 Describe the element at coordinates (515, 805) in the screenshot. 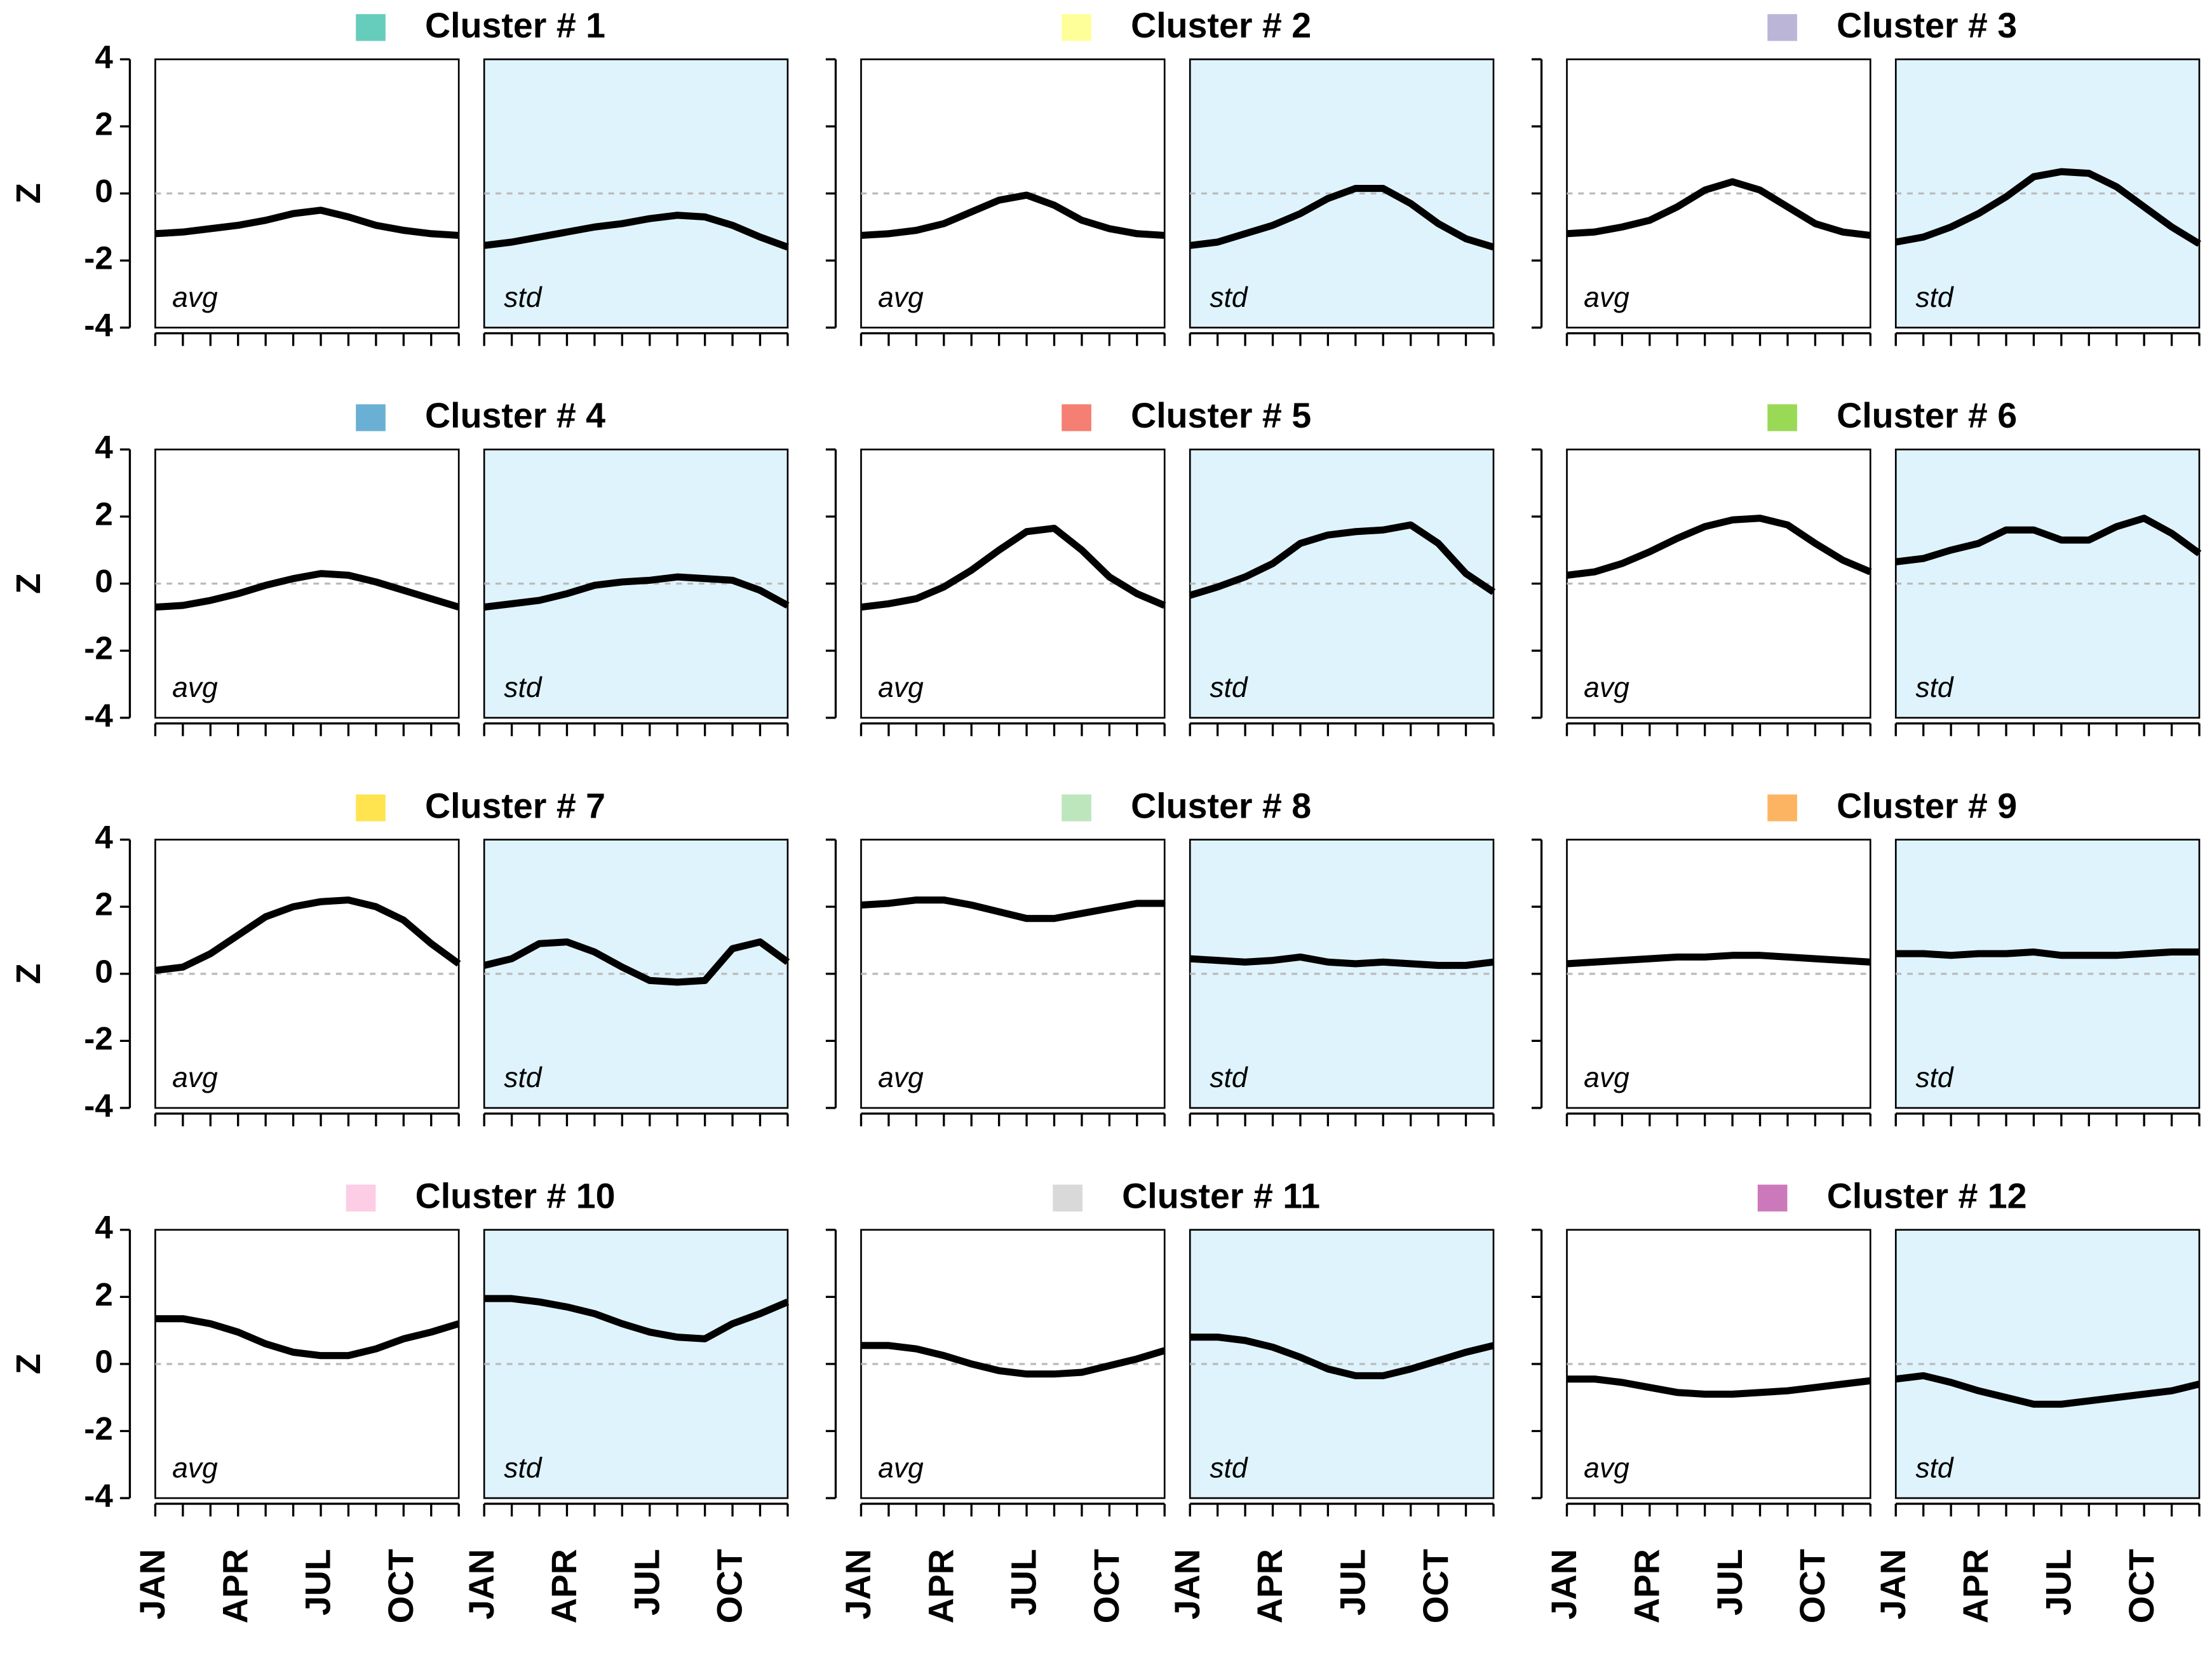

I see `panel-title: Cluster # 7` at that location.